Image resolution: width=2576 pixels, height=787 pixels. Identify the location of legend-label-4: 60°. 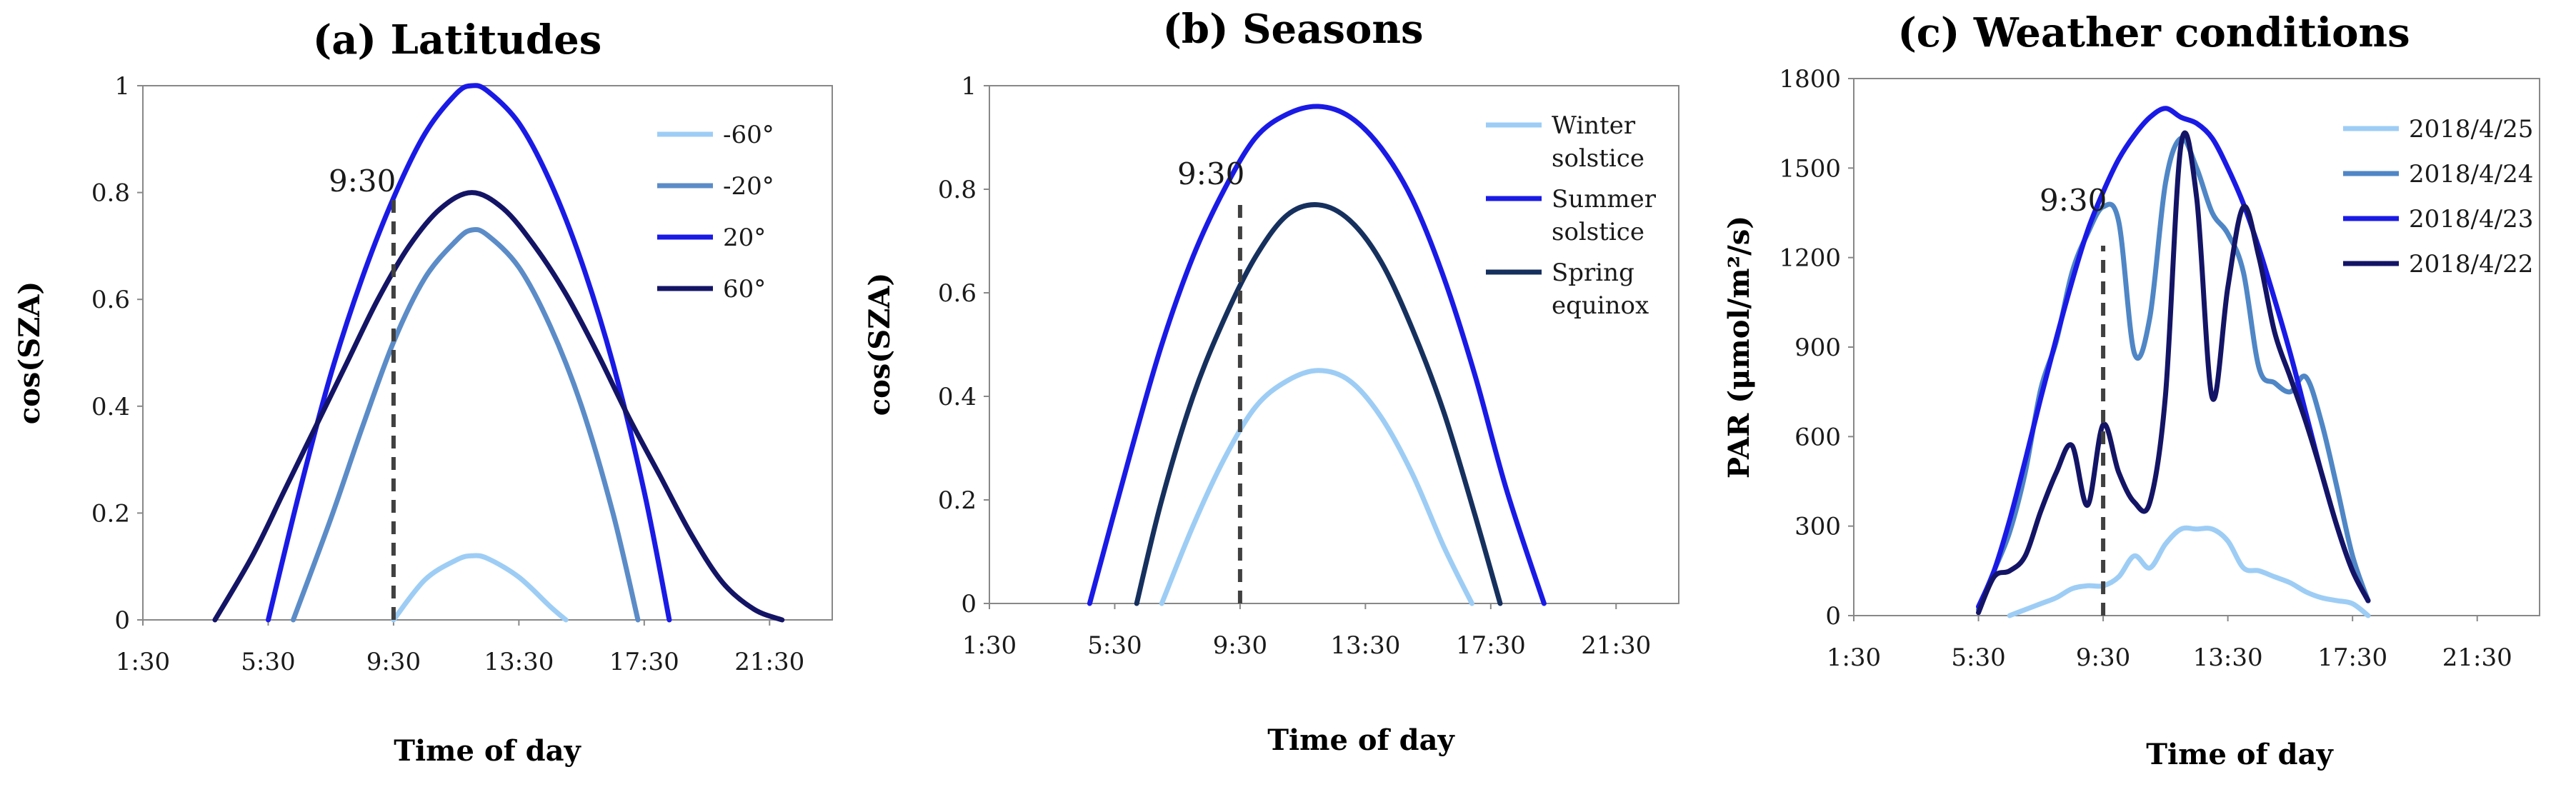
(745, 289).